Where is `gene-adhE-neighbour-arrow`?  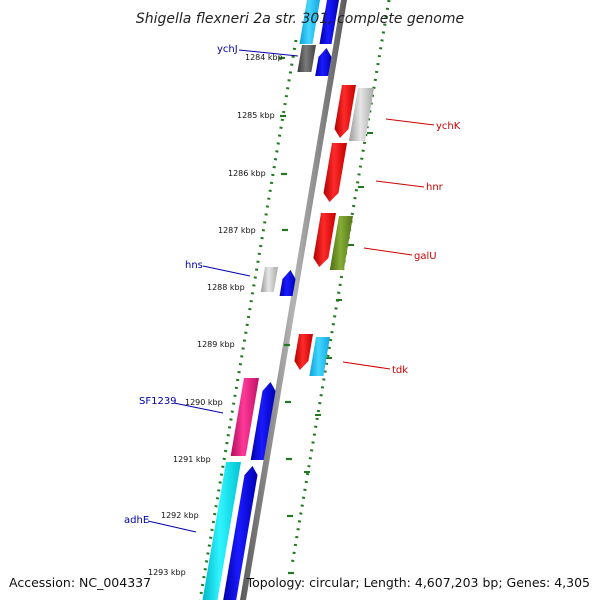
gene-adhE-neighbour-arrow is located at coordinates (240, 533).